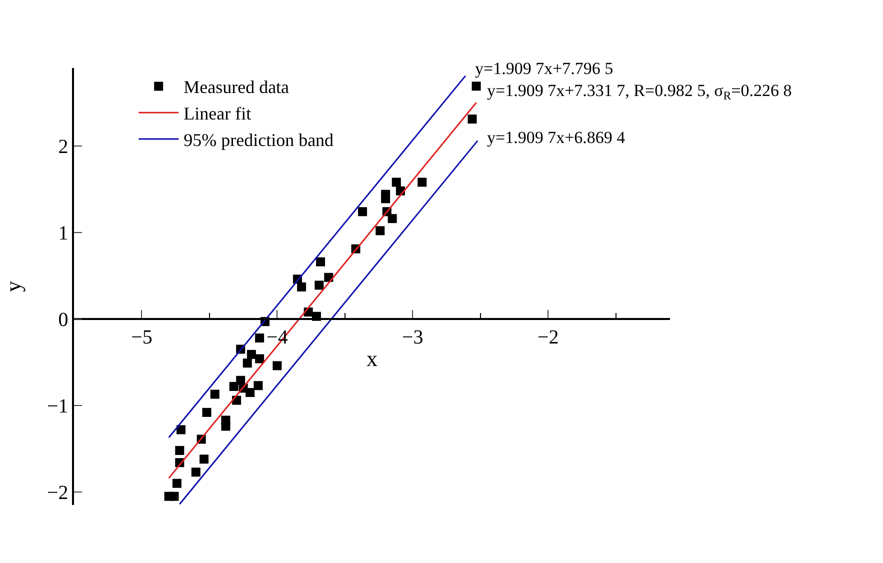 The width and height of the screenshot is (883, 563). What do you see at coordinates (544, 68) in the screenshot?
I see `annotation: y=1.909 7x+7.796 5` at bounding box center [544, 68].